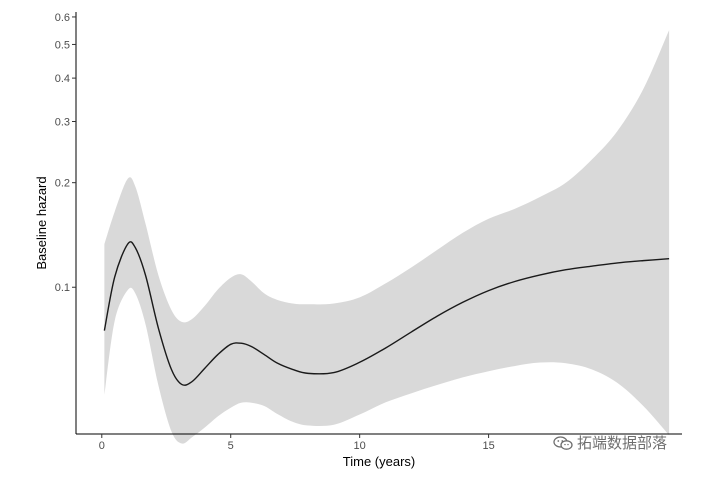 Image resolution: width=702 pixels, height=480 pixels. What do you see at coordinates (62, 288) in the screenshot?
I see `y-tick-label: 0.1` at bounding box center [62, 288].